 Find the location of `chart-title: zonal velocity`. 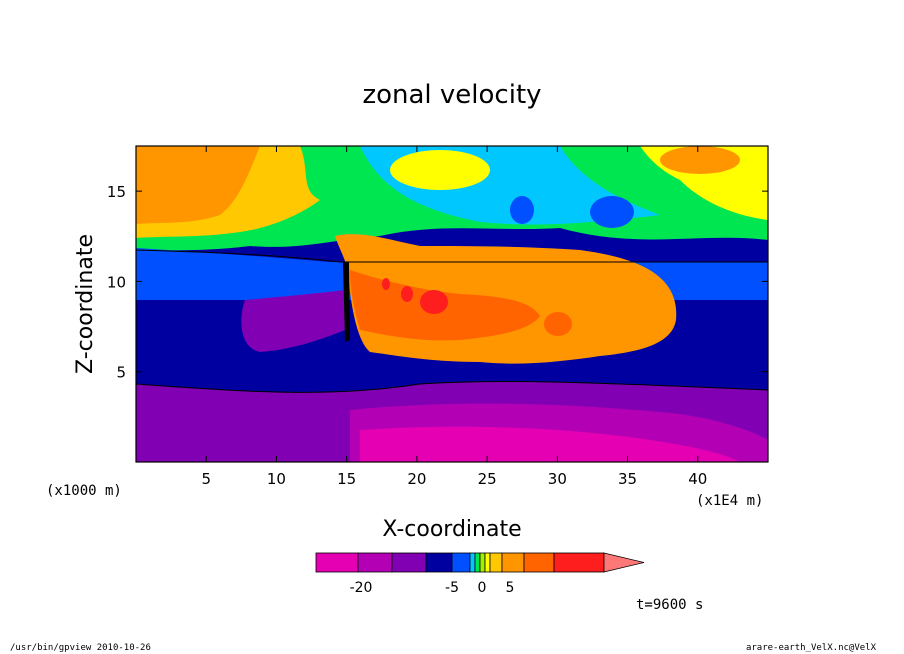

chart-title: zonal velocity is located at coordinates (451, 95).